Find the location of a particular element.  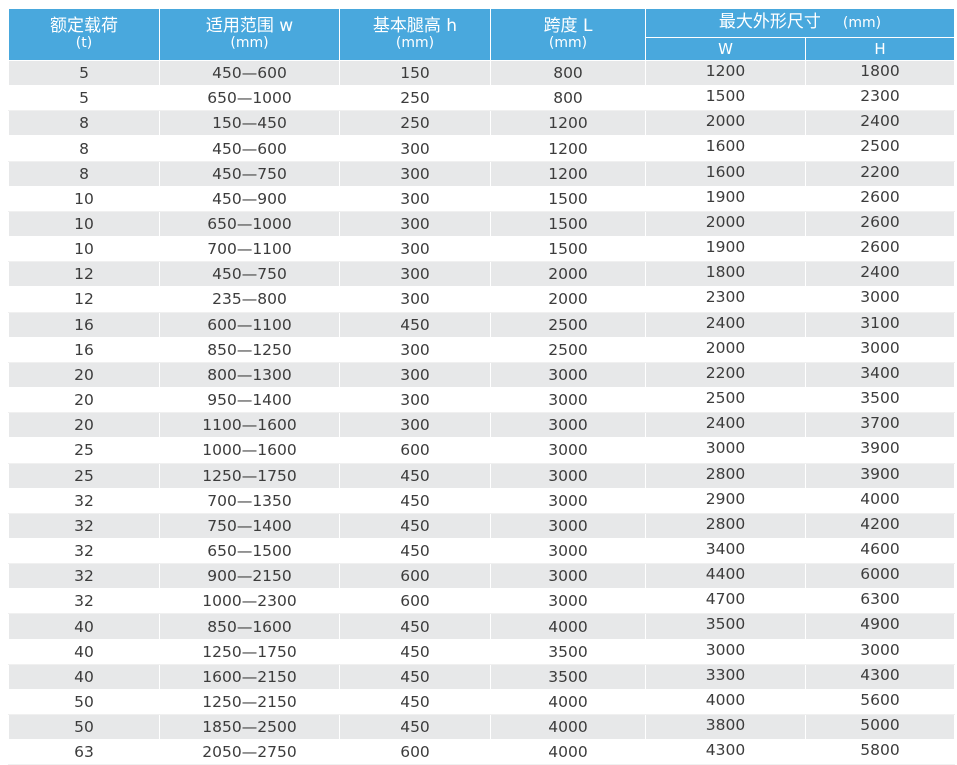

cell-width-range: 1250—2150 is located at coordinates (249, 702).